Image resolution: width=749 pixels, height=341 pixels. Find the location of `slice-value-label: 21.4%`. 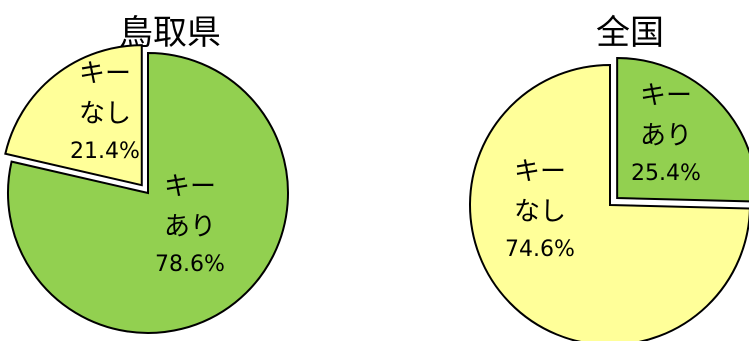

slice-value-label: 21.4% is located at coordinates (105, 151).